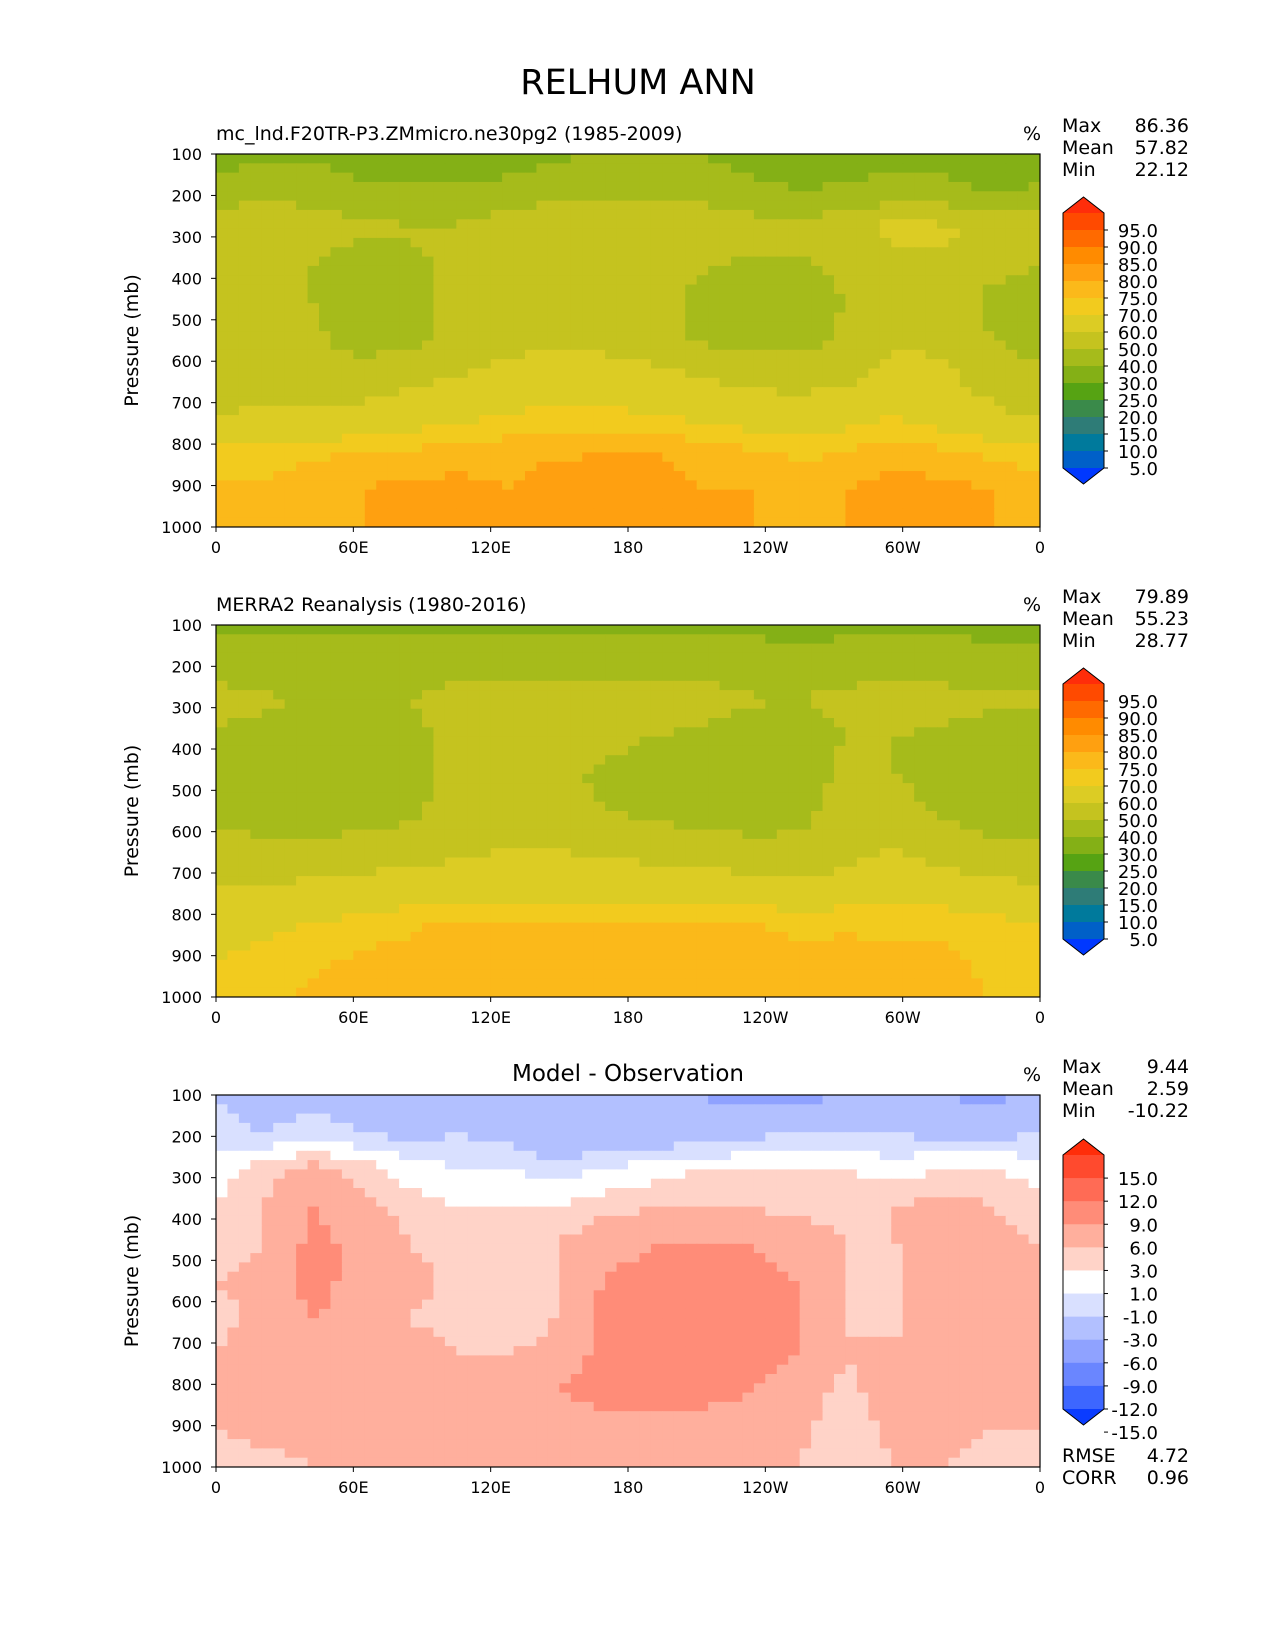 This screenshot has height=1650, width=1275. I want to click on x-tick-label: 60E, so click(353, 547).